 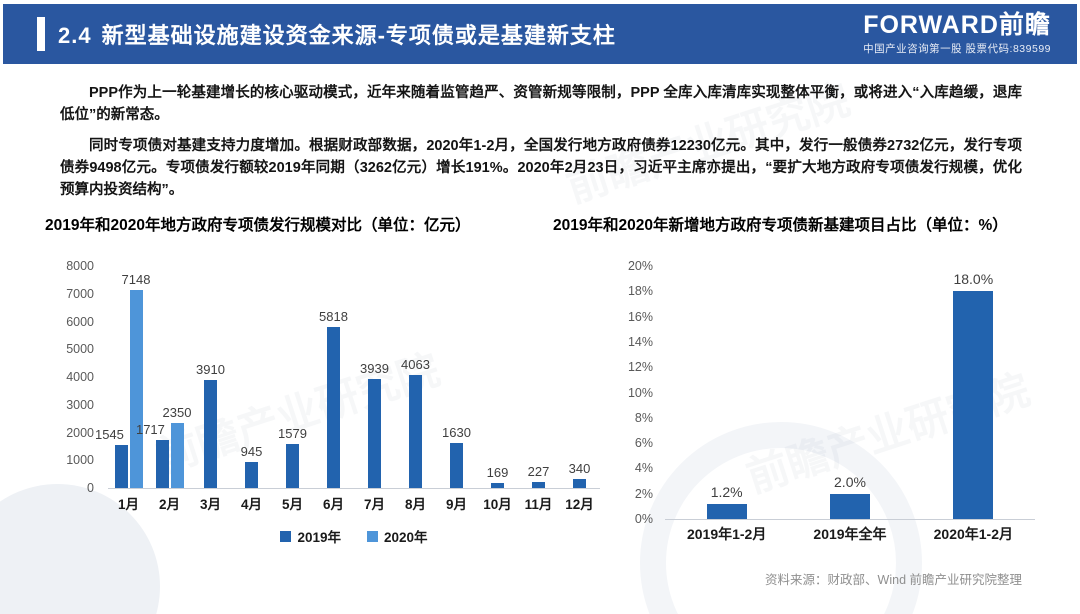 I want to click on bar-wrap: 1579, so click(x=292, y=457).